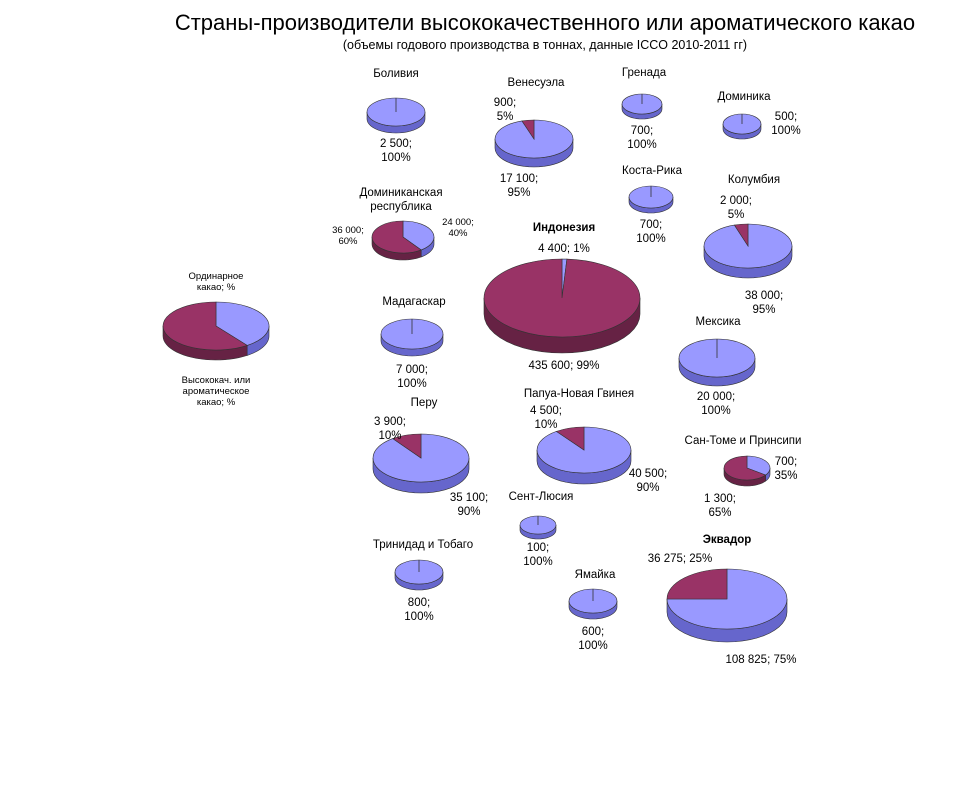 This screenshot has height=785, width=978. Describe the element at coordinates (579, 394) in the screenshot. I see `country-name-papua-novaya-gvineya: Папуа-Новая Гвинея` at that location.